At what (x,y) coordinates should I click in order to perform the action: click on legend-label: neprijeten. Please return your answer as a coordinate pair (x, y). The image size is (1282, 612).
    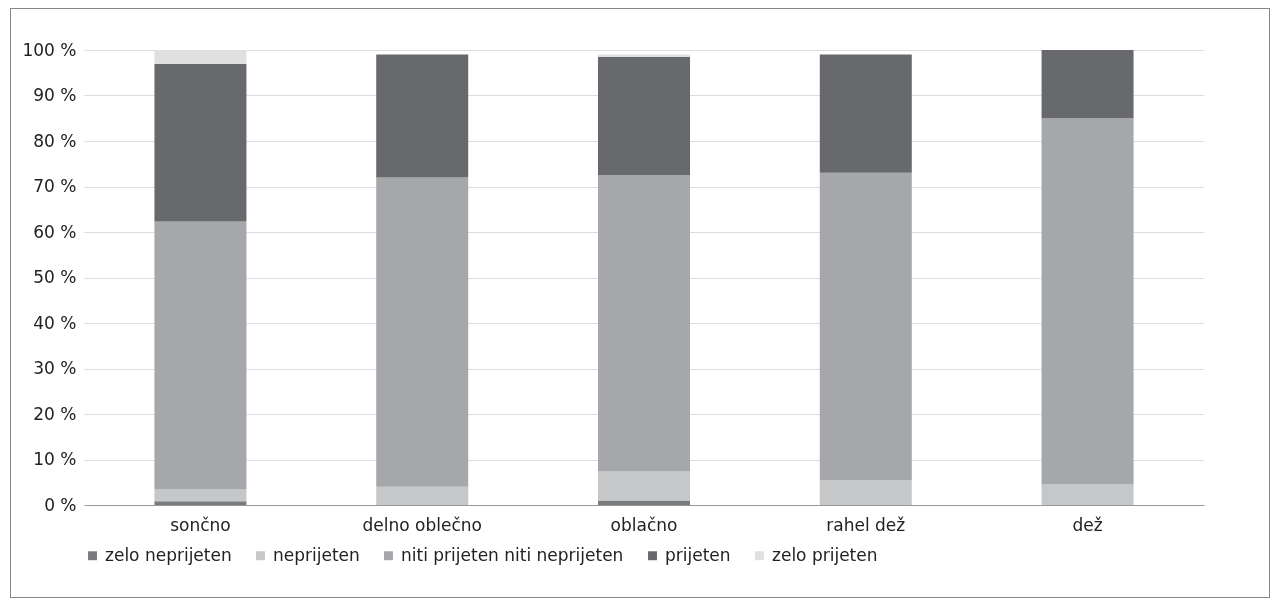
    Looking at the image, I should click on (316, 554).